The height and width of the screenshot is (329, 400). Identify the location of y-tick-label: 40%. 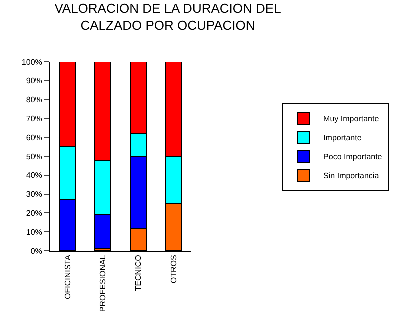
(34, 175).